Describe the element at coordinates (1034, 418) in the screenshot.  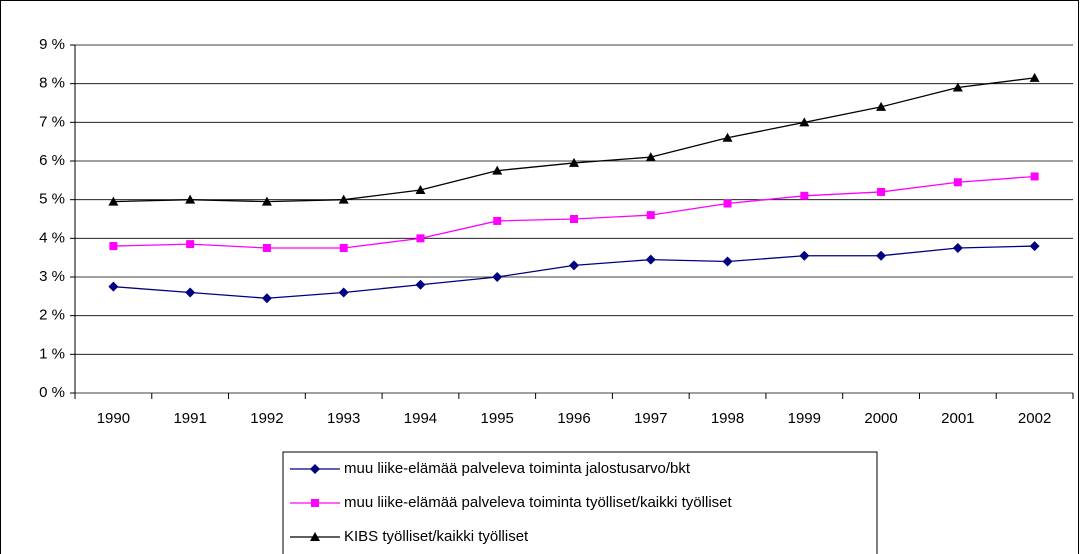
I see `x-tick-label: 2002` at that location.